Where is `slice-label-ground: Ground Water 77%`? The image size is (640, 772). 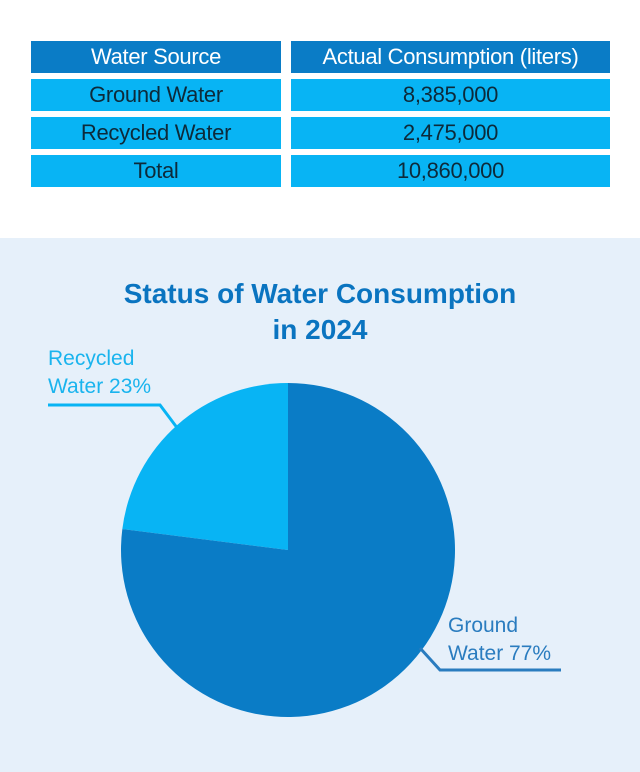
slice-label-ground: Ground Water 77% is located at coordinates (499, 640).